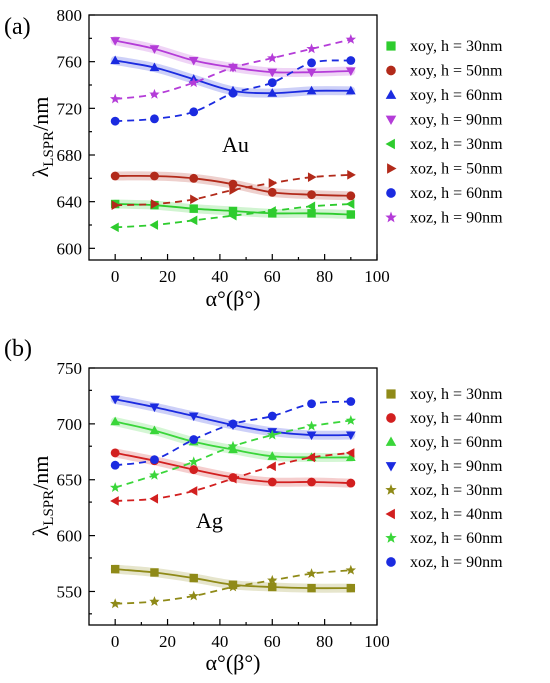  Describe the element at coordinates (456, 538) in the screenshot. I see `b-legend-text: xoz, h = 60nm` at that location.